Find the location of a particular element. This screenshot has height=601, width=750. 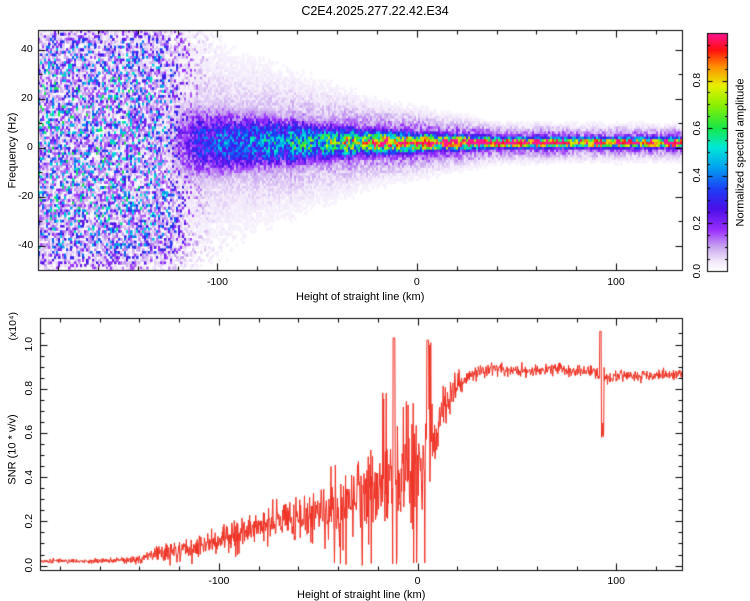

colorbar-label: Normalized spectral amplitude is located at coordinates (740, 152).